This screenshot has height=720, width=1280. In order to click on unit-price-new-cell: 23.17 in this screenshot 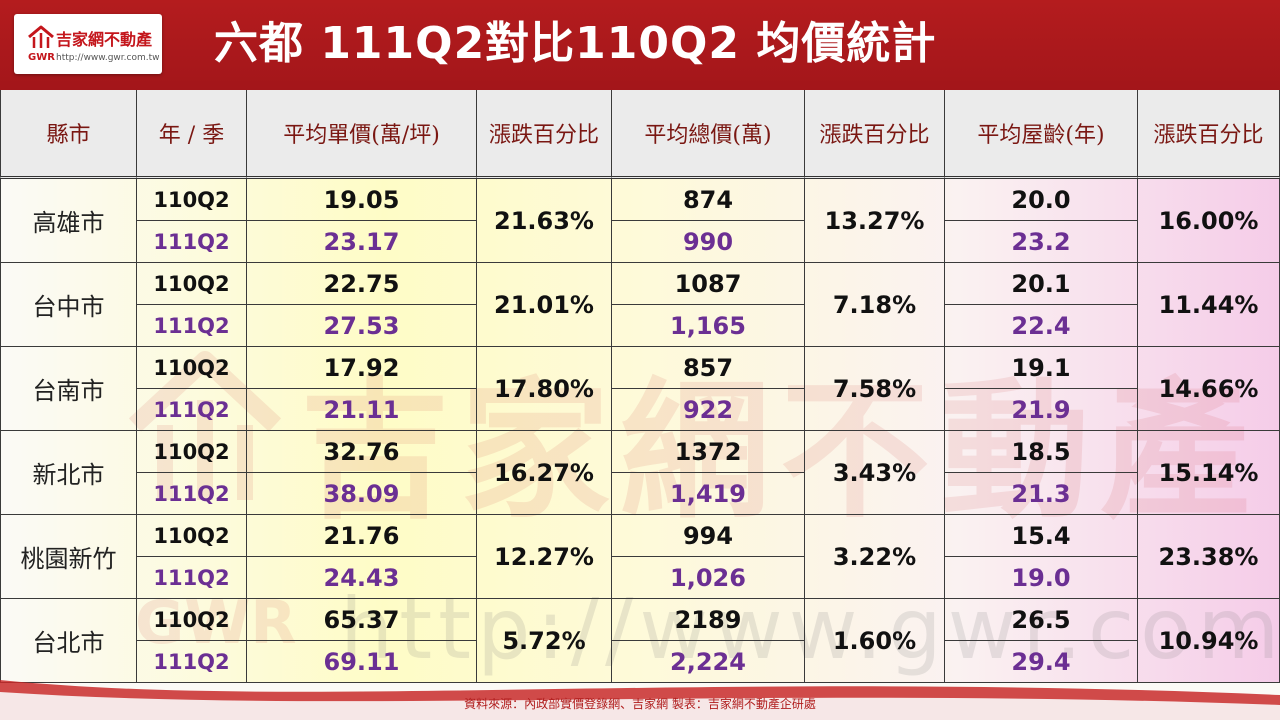, I will do `click(362, 242)`.